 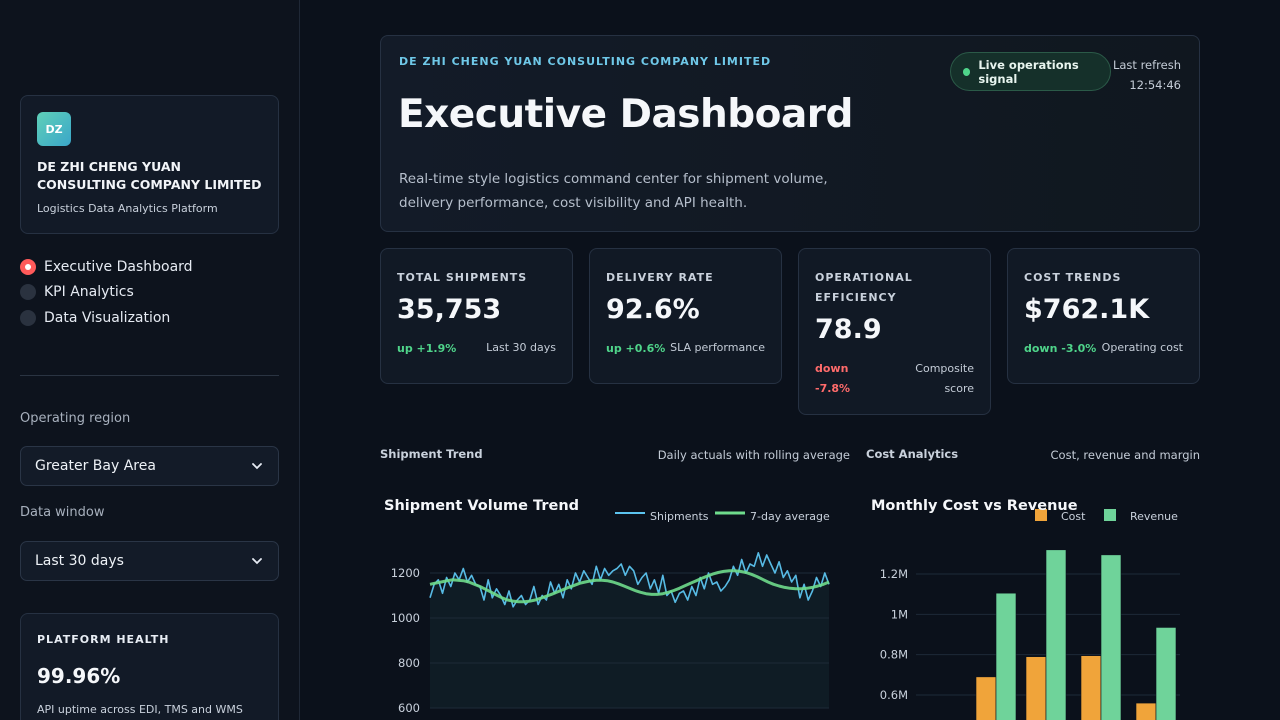 What do you see at coordinates (625, 114) in the screenshot?
I see `page-title: Executive Dashboard` at bounding box center [625, 114].